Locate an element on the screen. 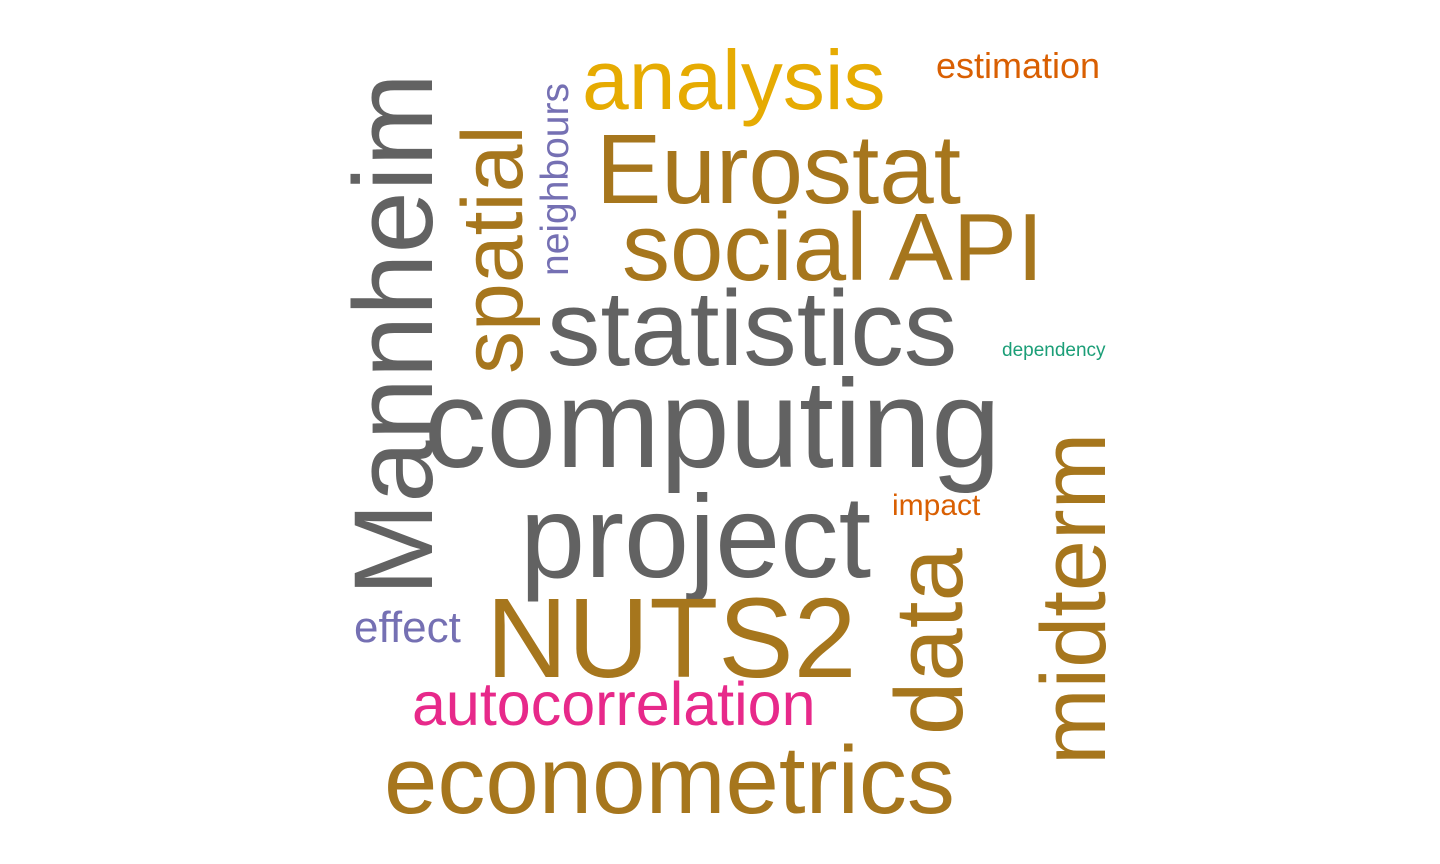  word-spatial: spatial is located at coordinates (493, 249).